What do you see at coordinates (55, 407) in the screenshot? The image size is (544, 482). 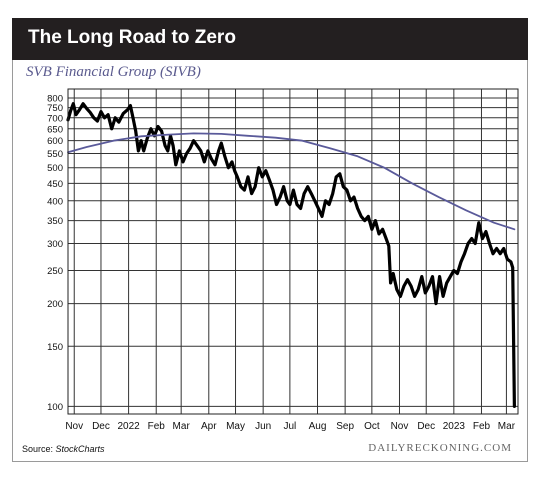 I see `y-tick-label: 100` at bounding box center [55, 407].